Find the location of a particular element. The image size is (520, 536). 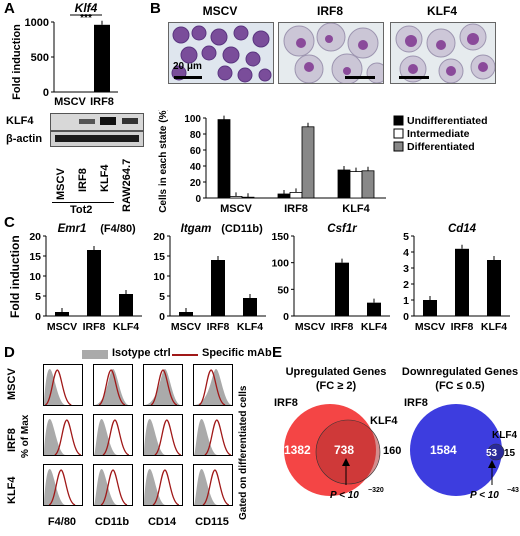

venn-right-klf4-circle is located at coordinates (496, 452).